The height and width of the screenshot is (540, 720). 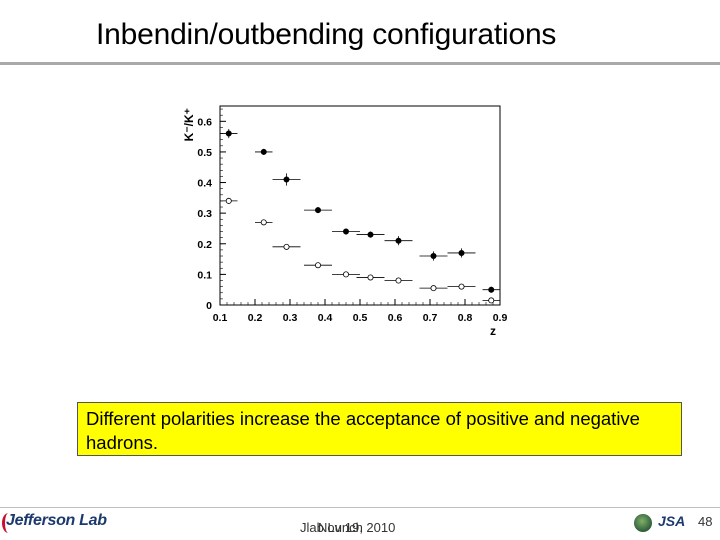 What do you see at coordinates (255, 318) in the screenshot?
I see `x-tick-label: 0.2` at bounding box center [255, 318].